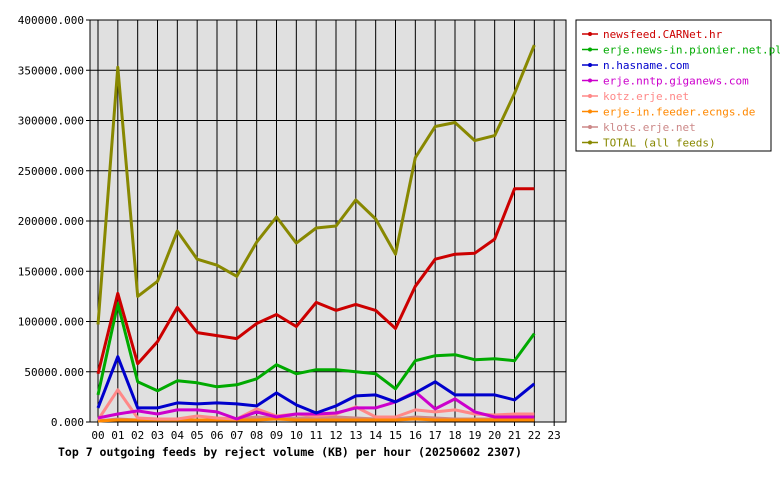 The width and height of the screenshot is (780, 480). Describe the element at coordinates (54, 372) in the screenshot. I see `y-tick-label: 50000.000` at that location.